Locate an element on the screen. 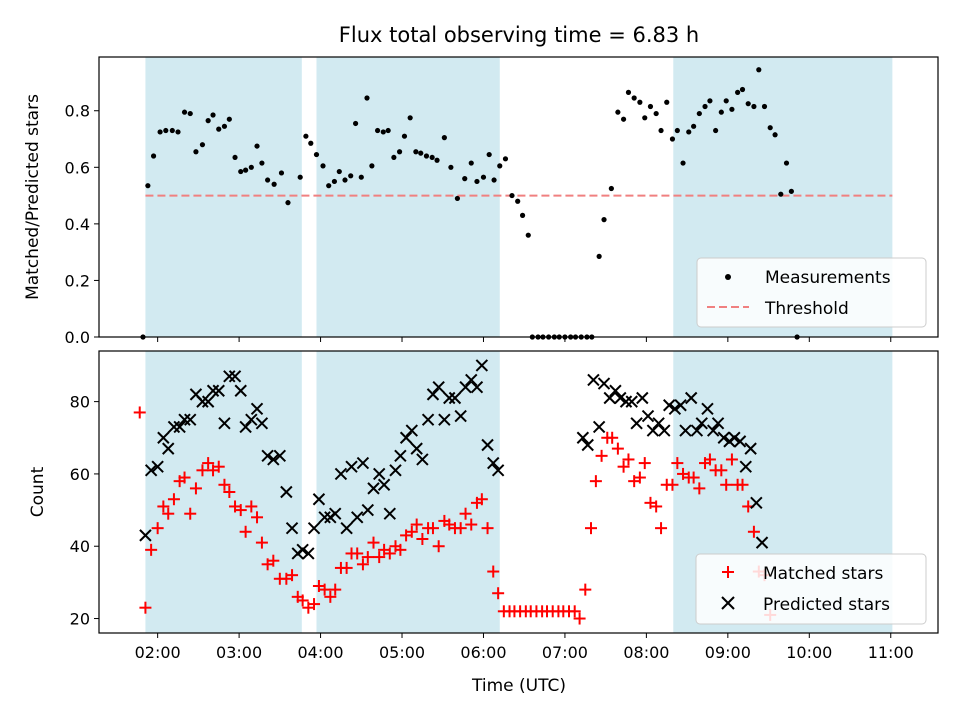 This screenshot has width=960, height=720. legend-threshold-label: Threshold is located at coordinates (806, 309).